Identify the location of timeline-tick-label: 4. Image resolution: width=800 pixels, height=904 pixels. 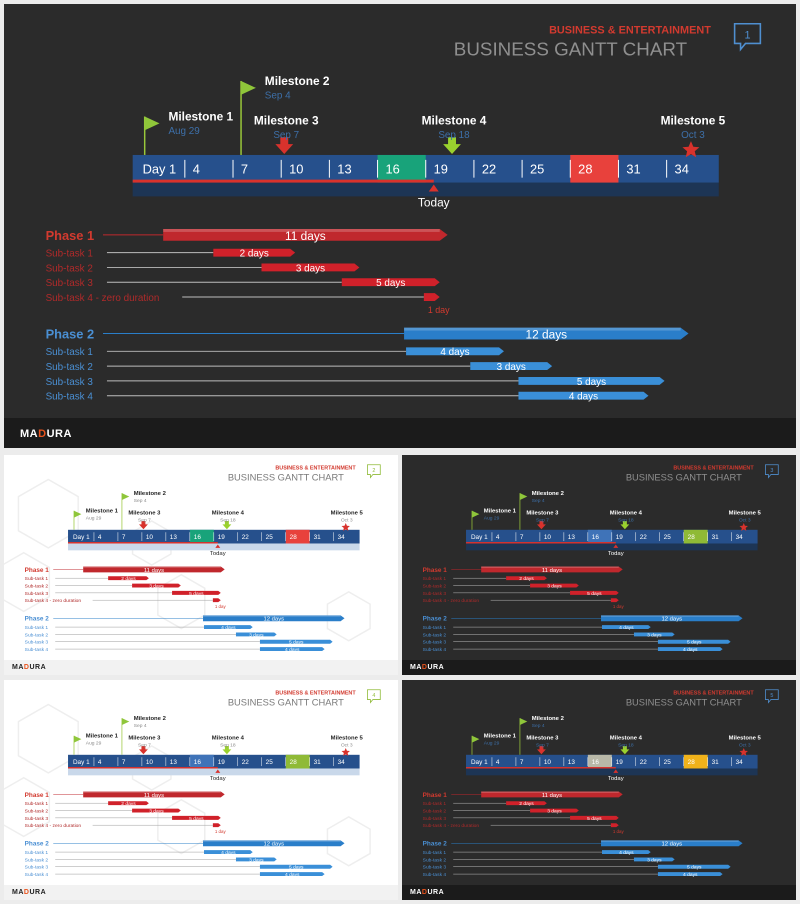
(196, 169).